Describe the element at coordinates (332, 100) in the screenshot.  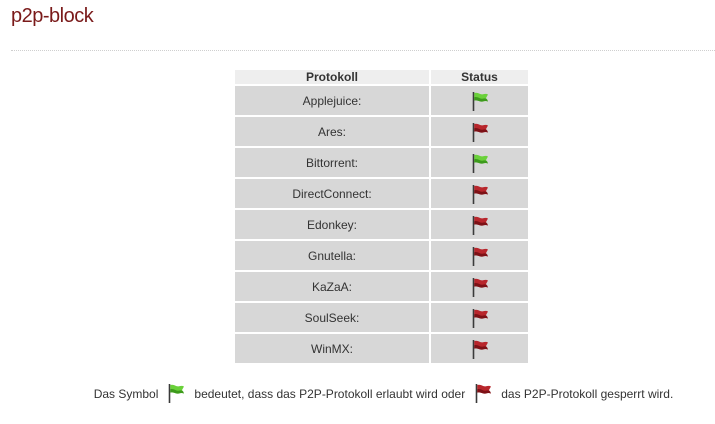
I see `protocol-name-cell: Applejuice:` at that location.